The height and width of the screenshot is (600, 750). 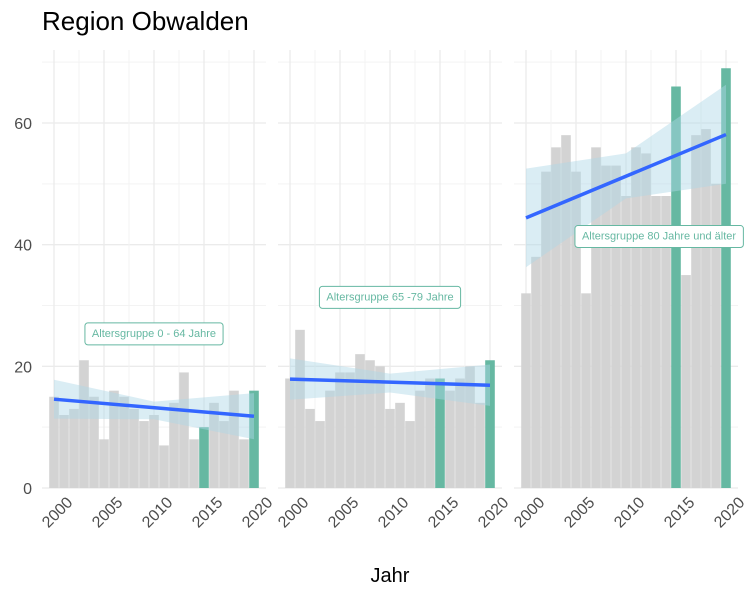 I want to click on annotation-label: Altersgruppe 0 - 64 Jahre, so click(x=154, y=334).